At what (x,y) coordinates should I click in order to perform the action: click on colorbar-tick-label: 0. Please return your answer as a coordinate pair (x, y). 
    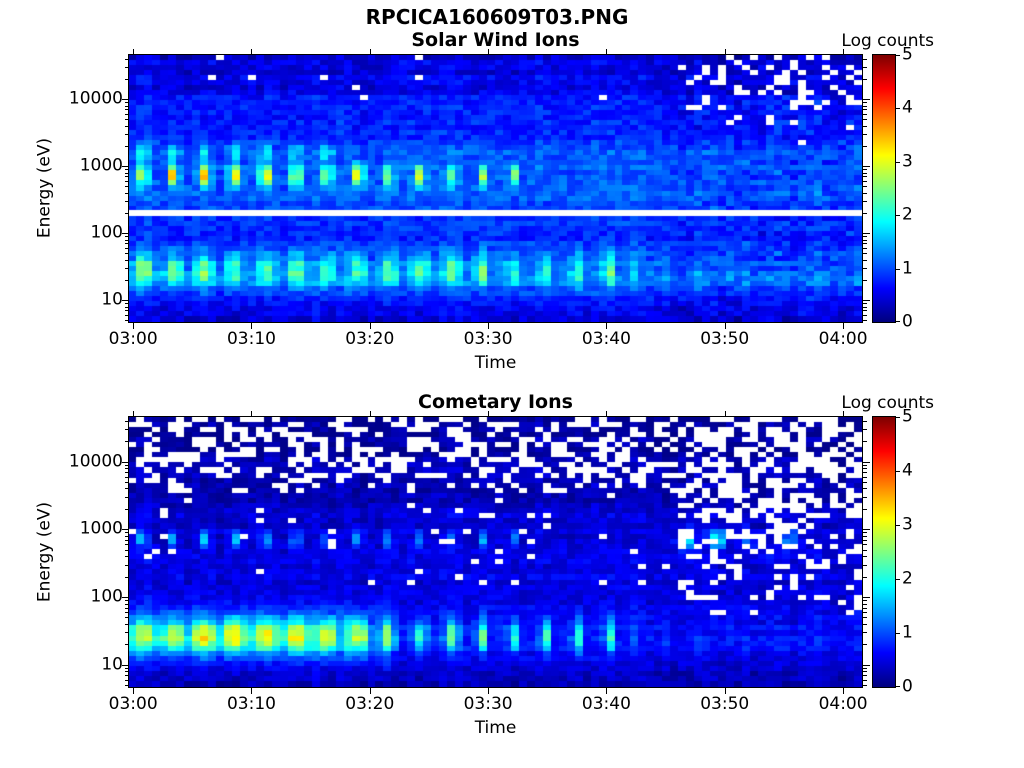
    Looking at the image, I should click on (907, 321).